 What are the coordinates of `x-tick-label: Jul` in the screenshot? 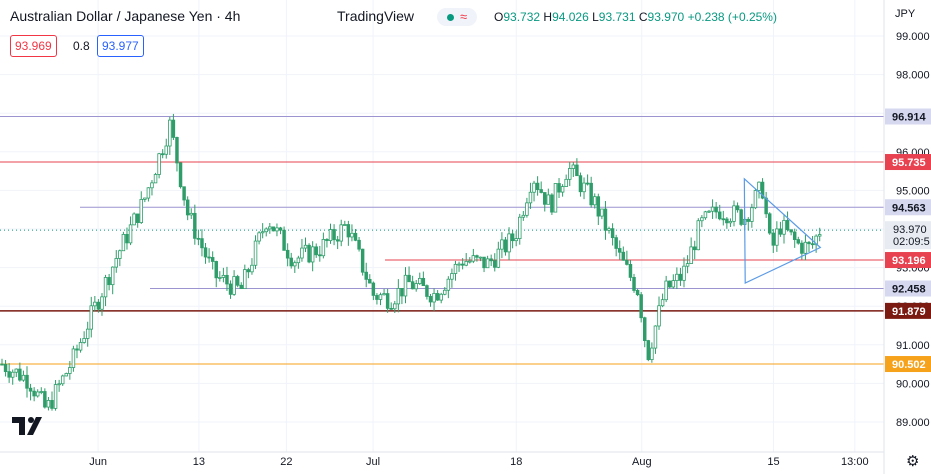 It's located at (373, 462).